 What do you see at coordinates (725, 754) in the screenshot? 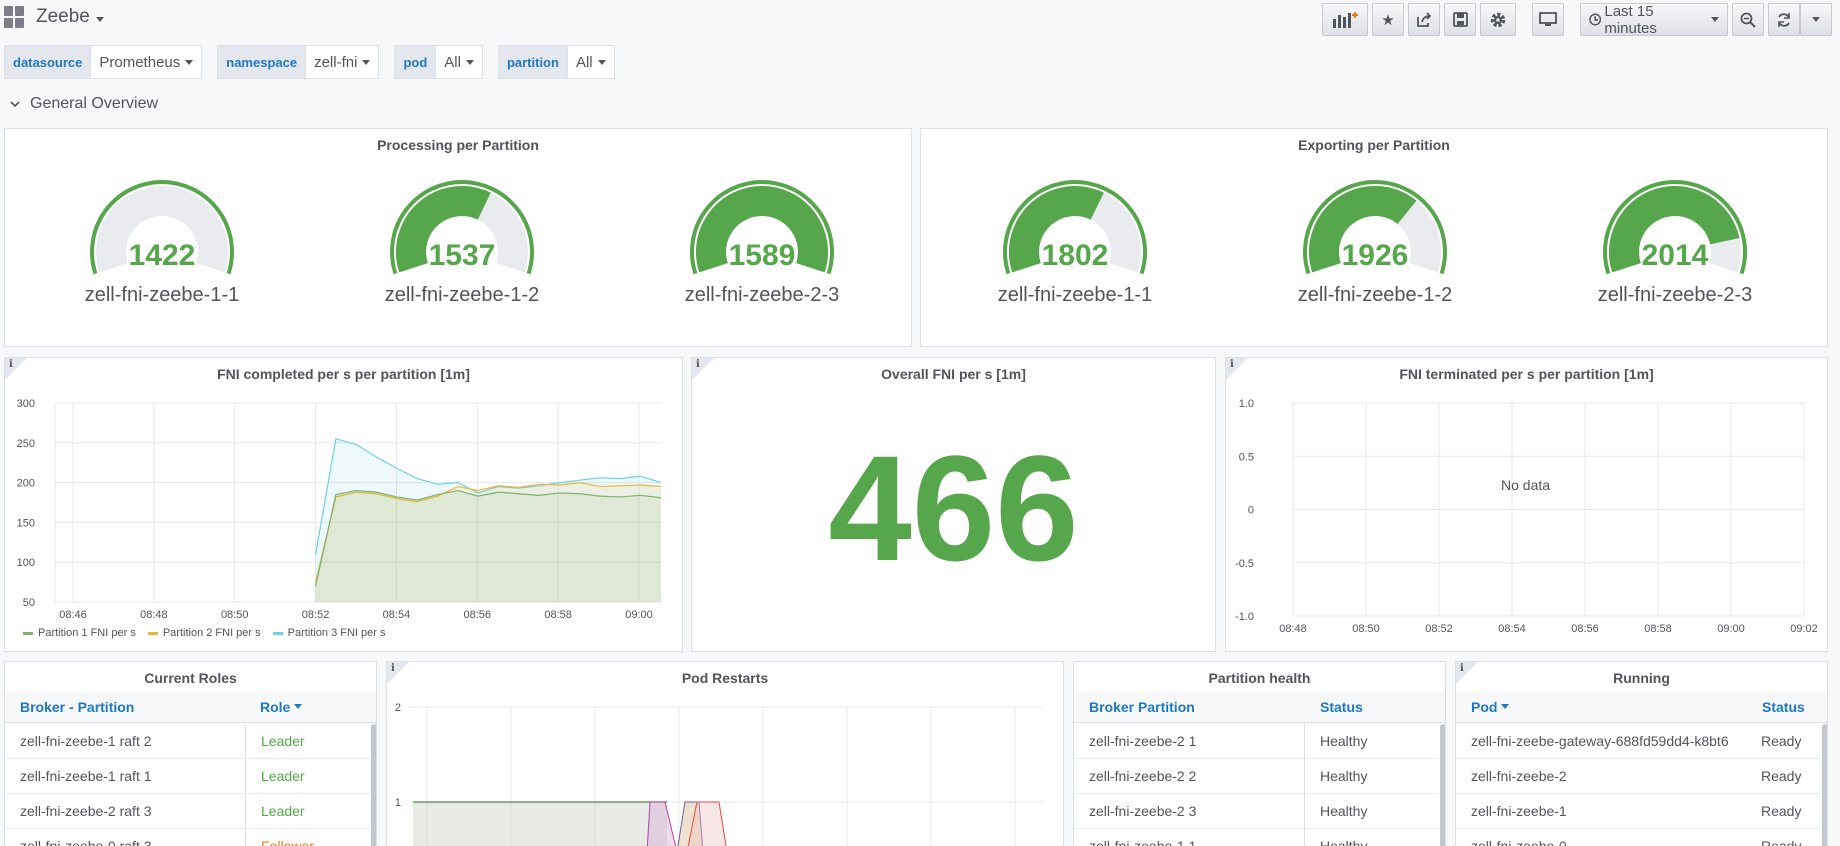
I see `pod-restarts-chart: 21` at bounding box center [725, 754].